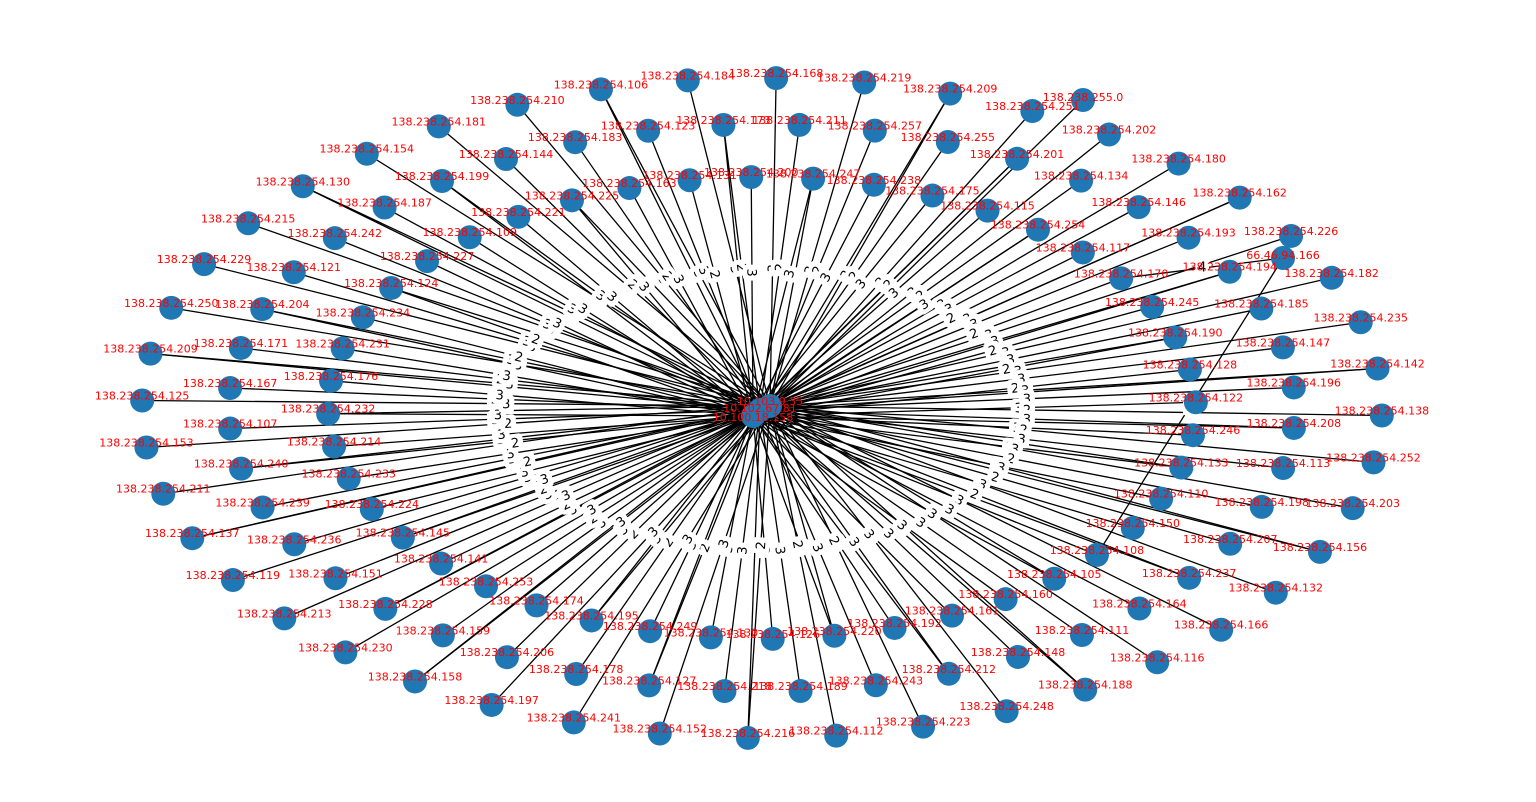  I want to click on node-label: 138.238.254.132, so click(1276, 588).